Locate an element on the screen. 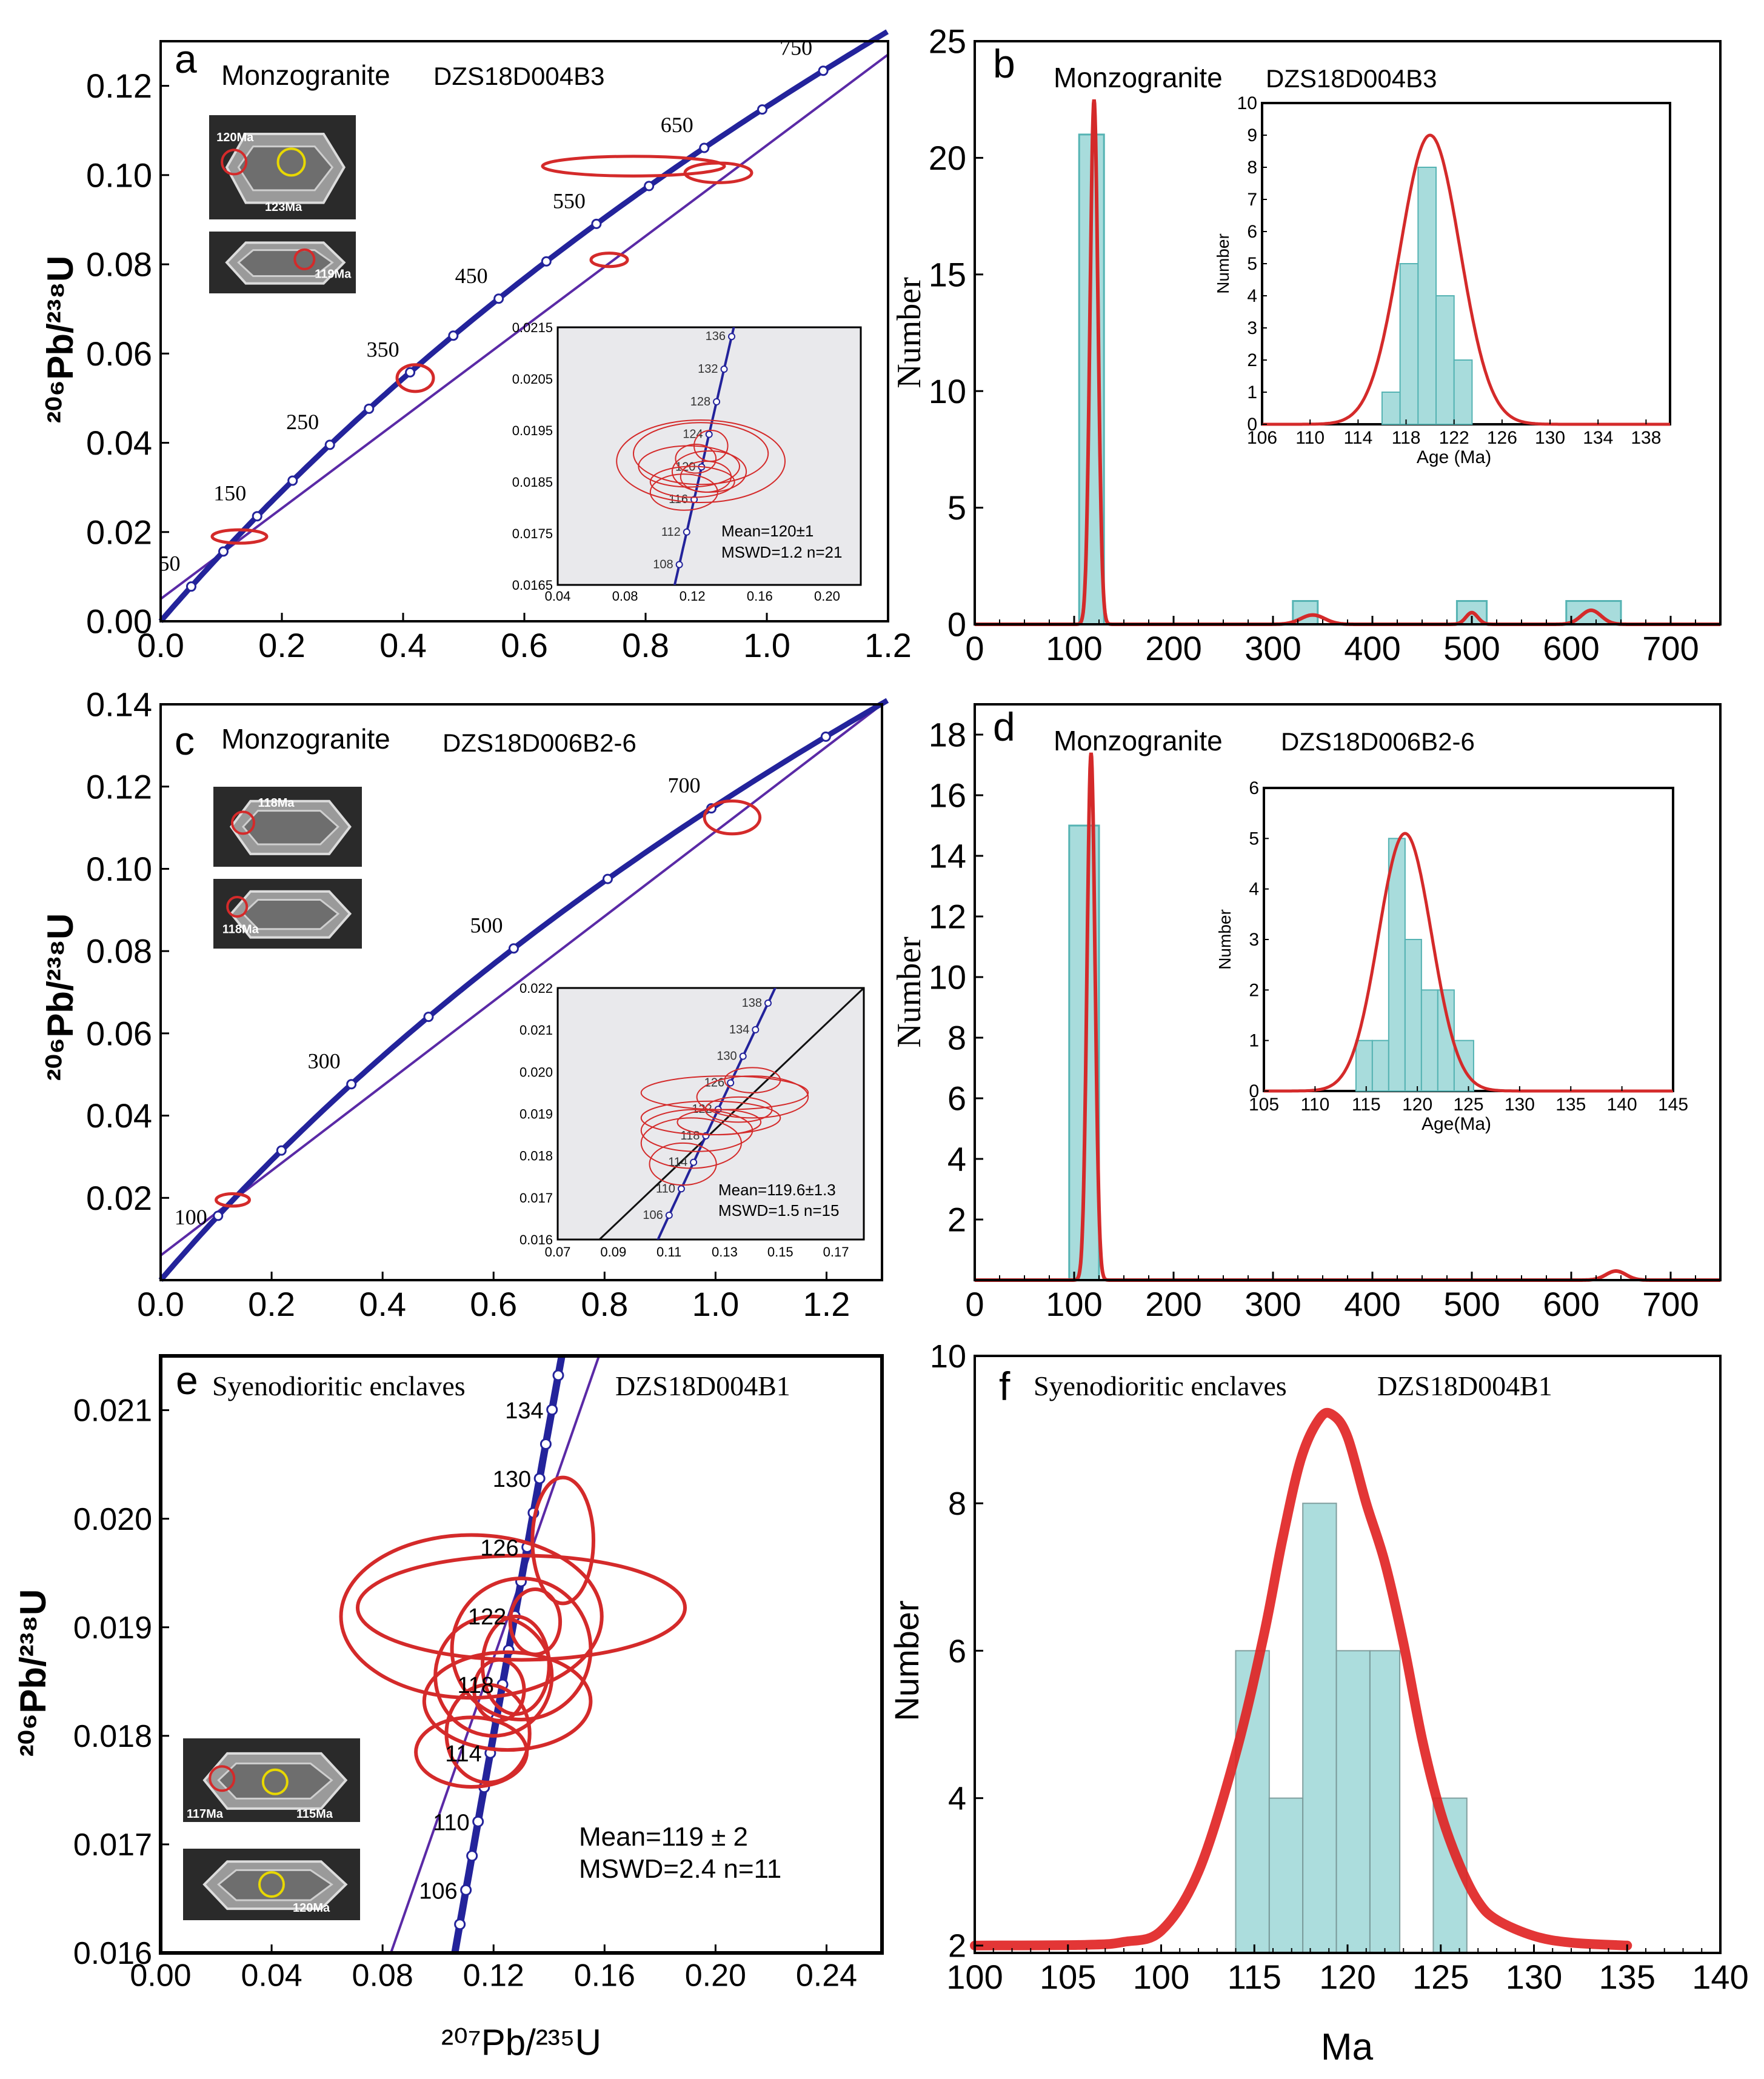  panel-letter: f is located at coordinates (1005, 1386).